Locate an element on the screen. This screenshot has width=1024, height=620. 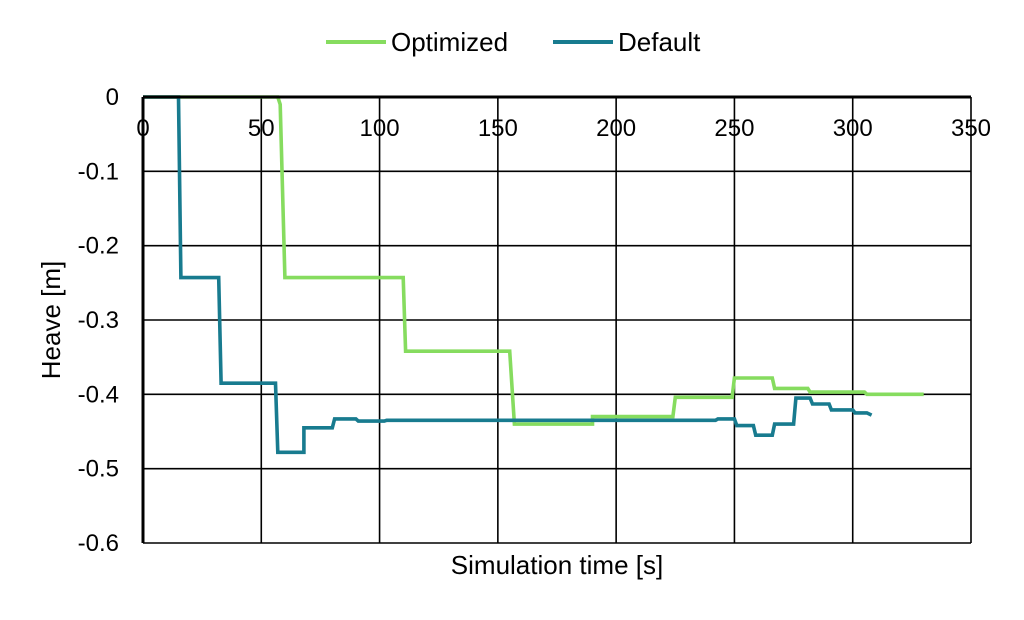
x-tick-label-0: 0 is located at coordinates (142, 128).